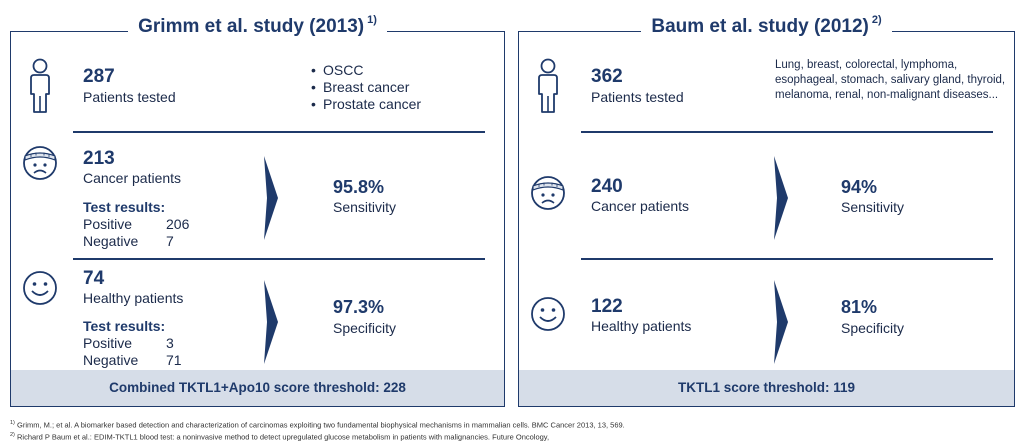  What do you see at coordinates (99, 76) in the screenshot?
I see `patients-tested-count: 287` at bounding box center [99, 76].